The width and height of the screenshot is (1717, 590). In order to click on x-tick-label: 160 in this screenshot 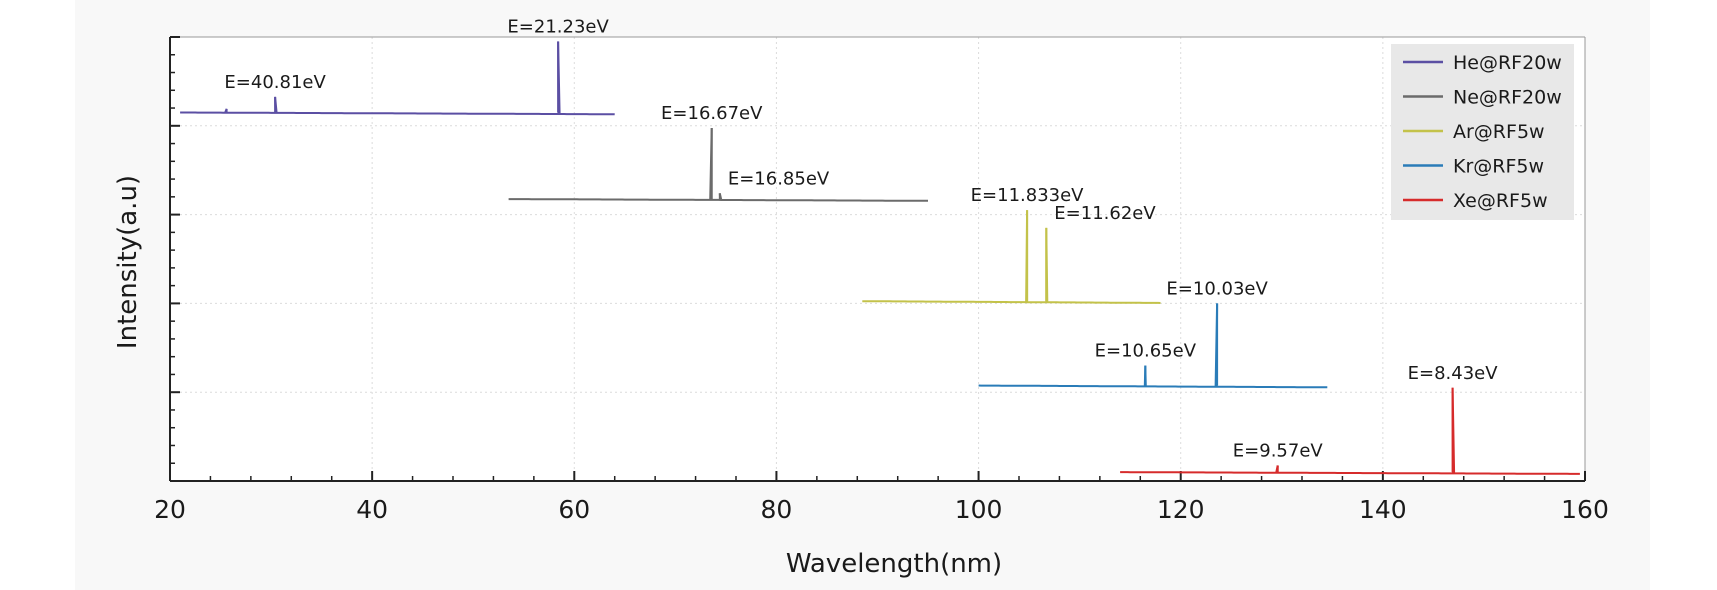, I will do `click(1585, 509)`.